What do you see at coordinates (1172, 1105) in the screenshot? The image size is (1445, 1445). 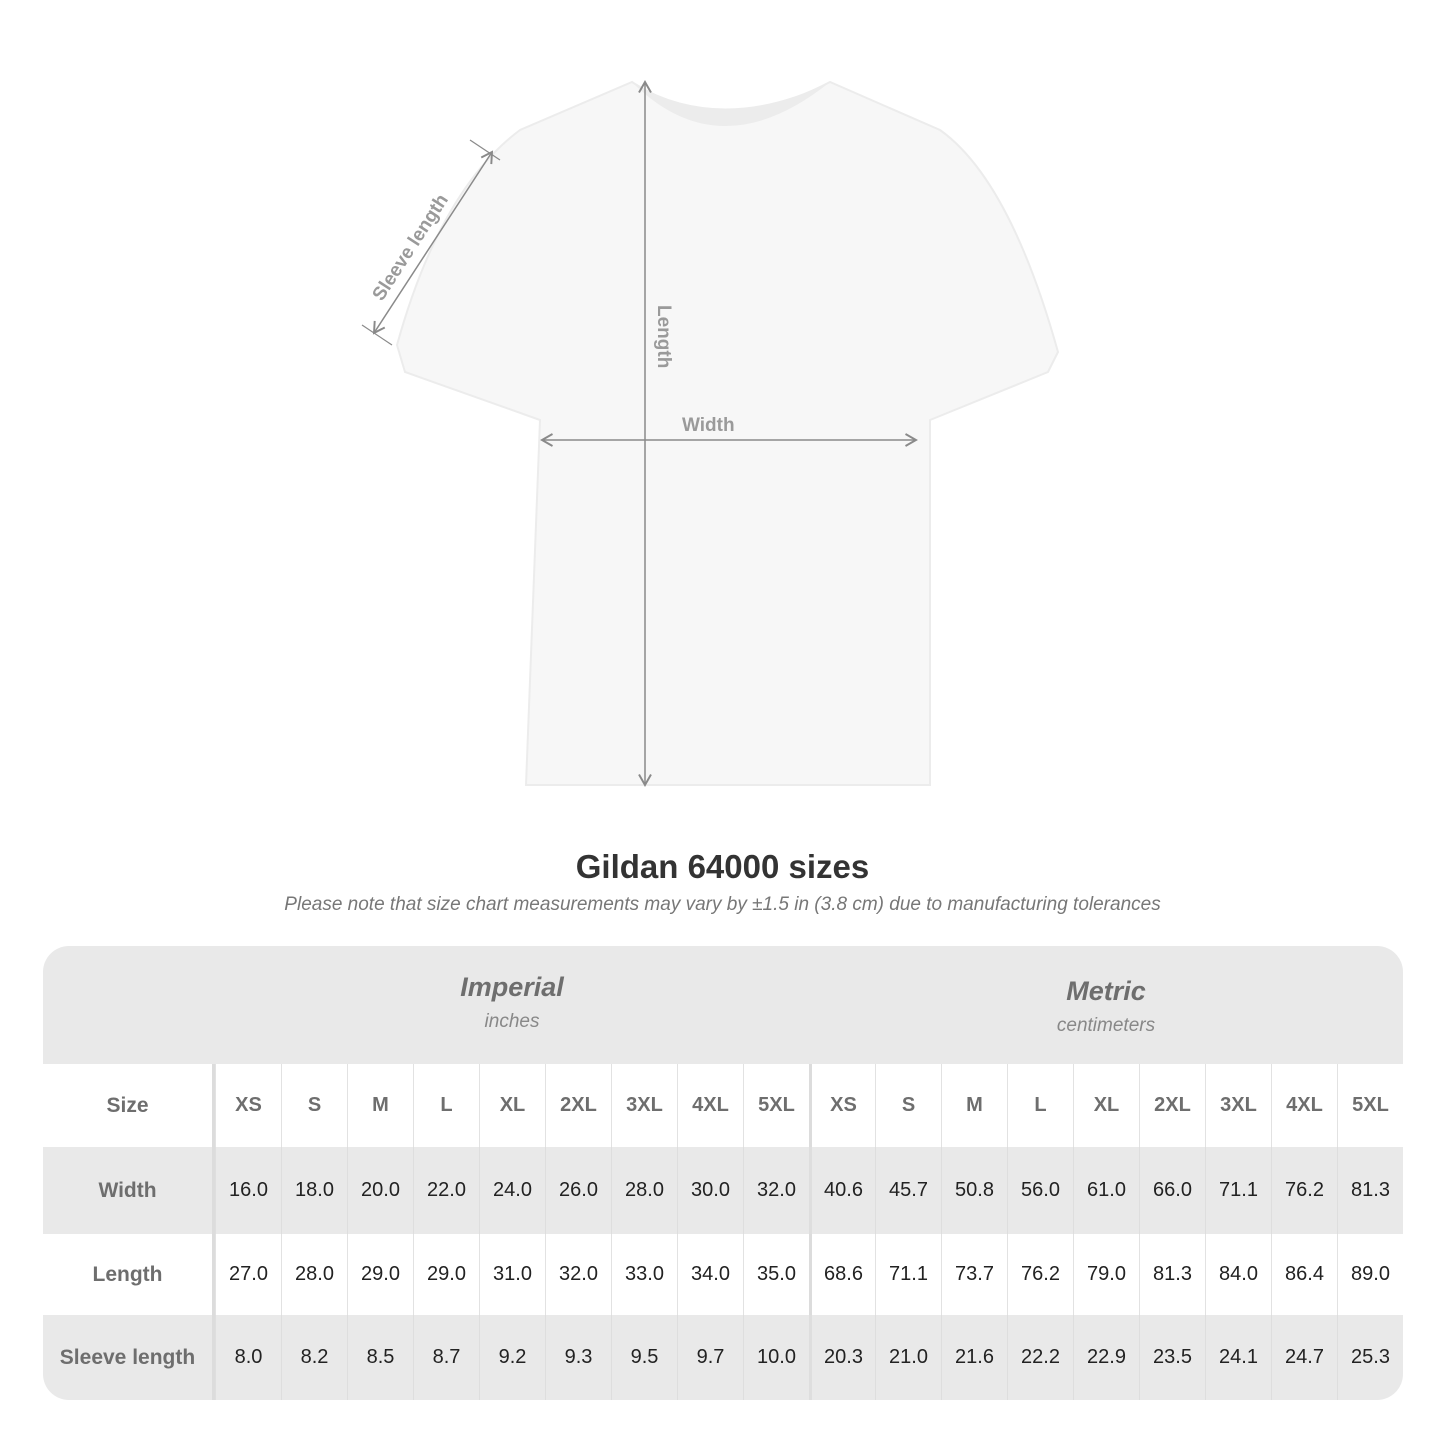 I see `metric-cell: 2XL` at bounding box center [1172, 1105].